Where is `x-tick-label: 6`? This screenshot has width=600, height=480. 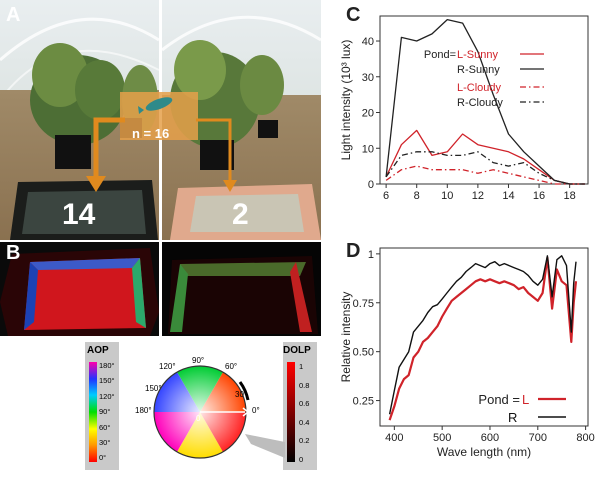
x-tick-label: 6 is located at coordinates (386, 196).